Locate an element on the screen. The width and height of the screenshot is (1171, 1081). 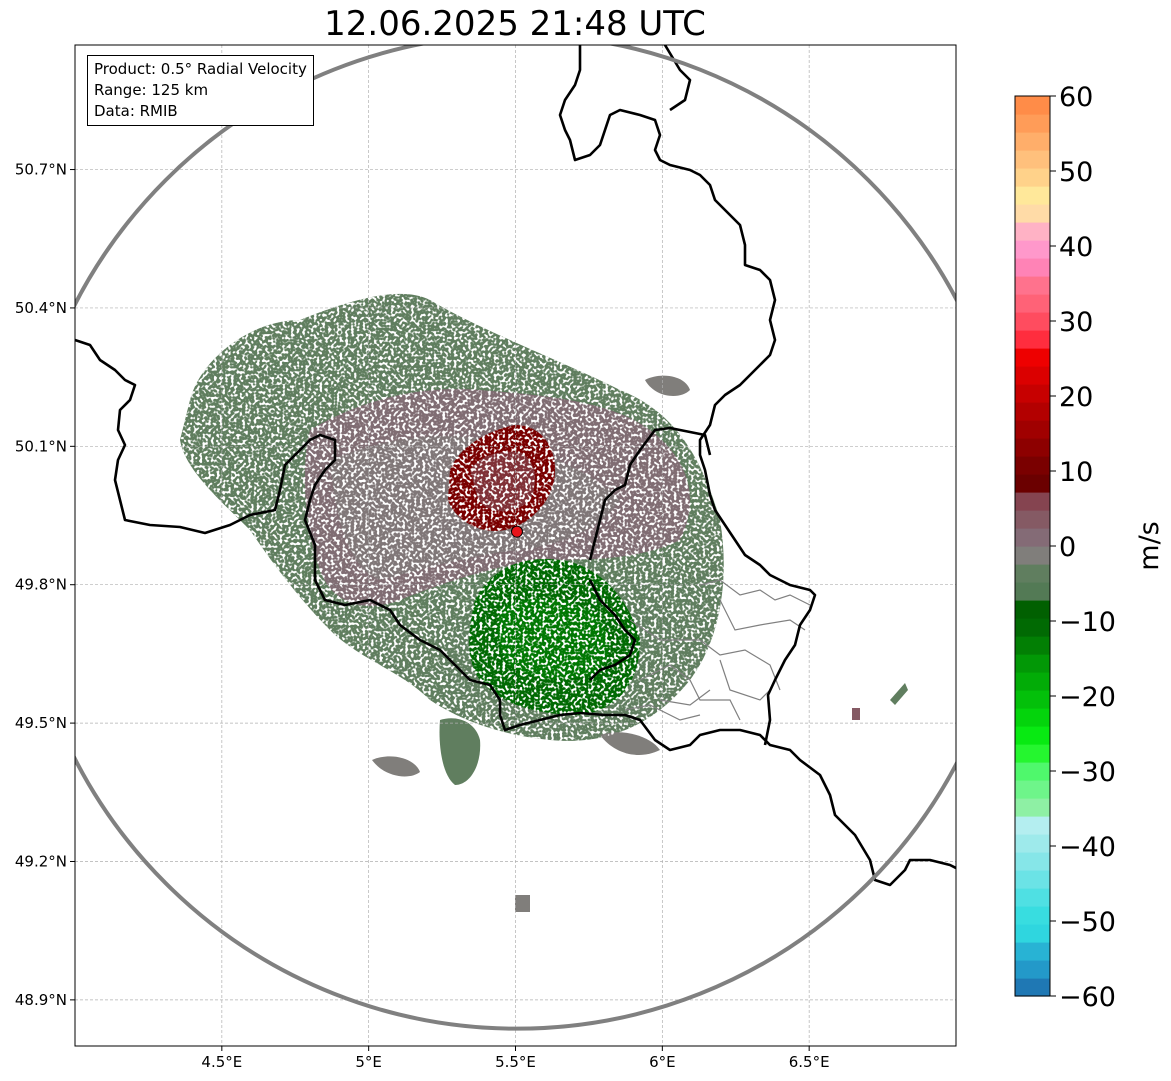
echo-east-fragment is located at coordinates (899, 694).